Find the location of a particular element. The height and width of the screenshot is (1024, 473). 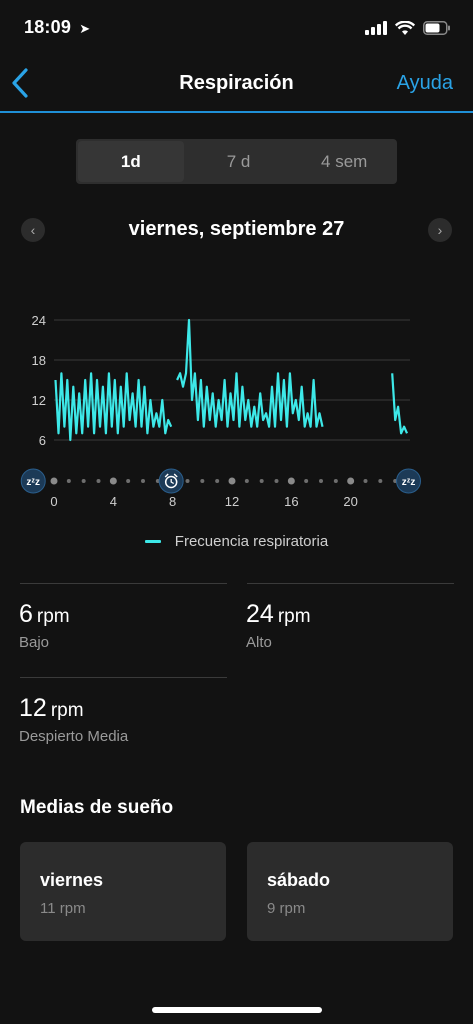

x-tick-label: 12 is located at coordinates (232, 501).